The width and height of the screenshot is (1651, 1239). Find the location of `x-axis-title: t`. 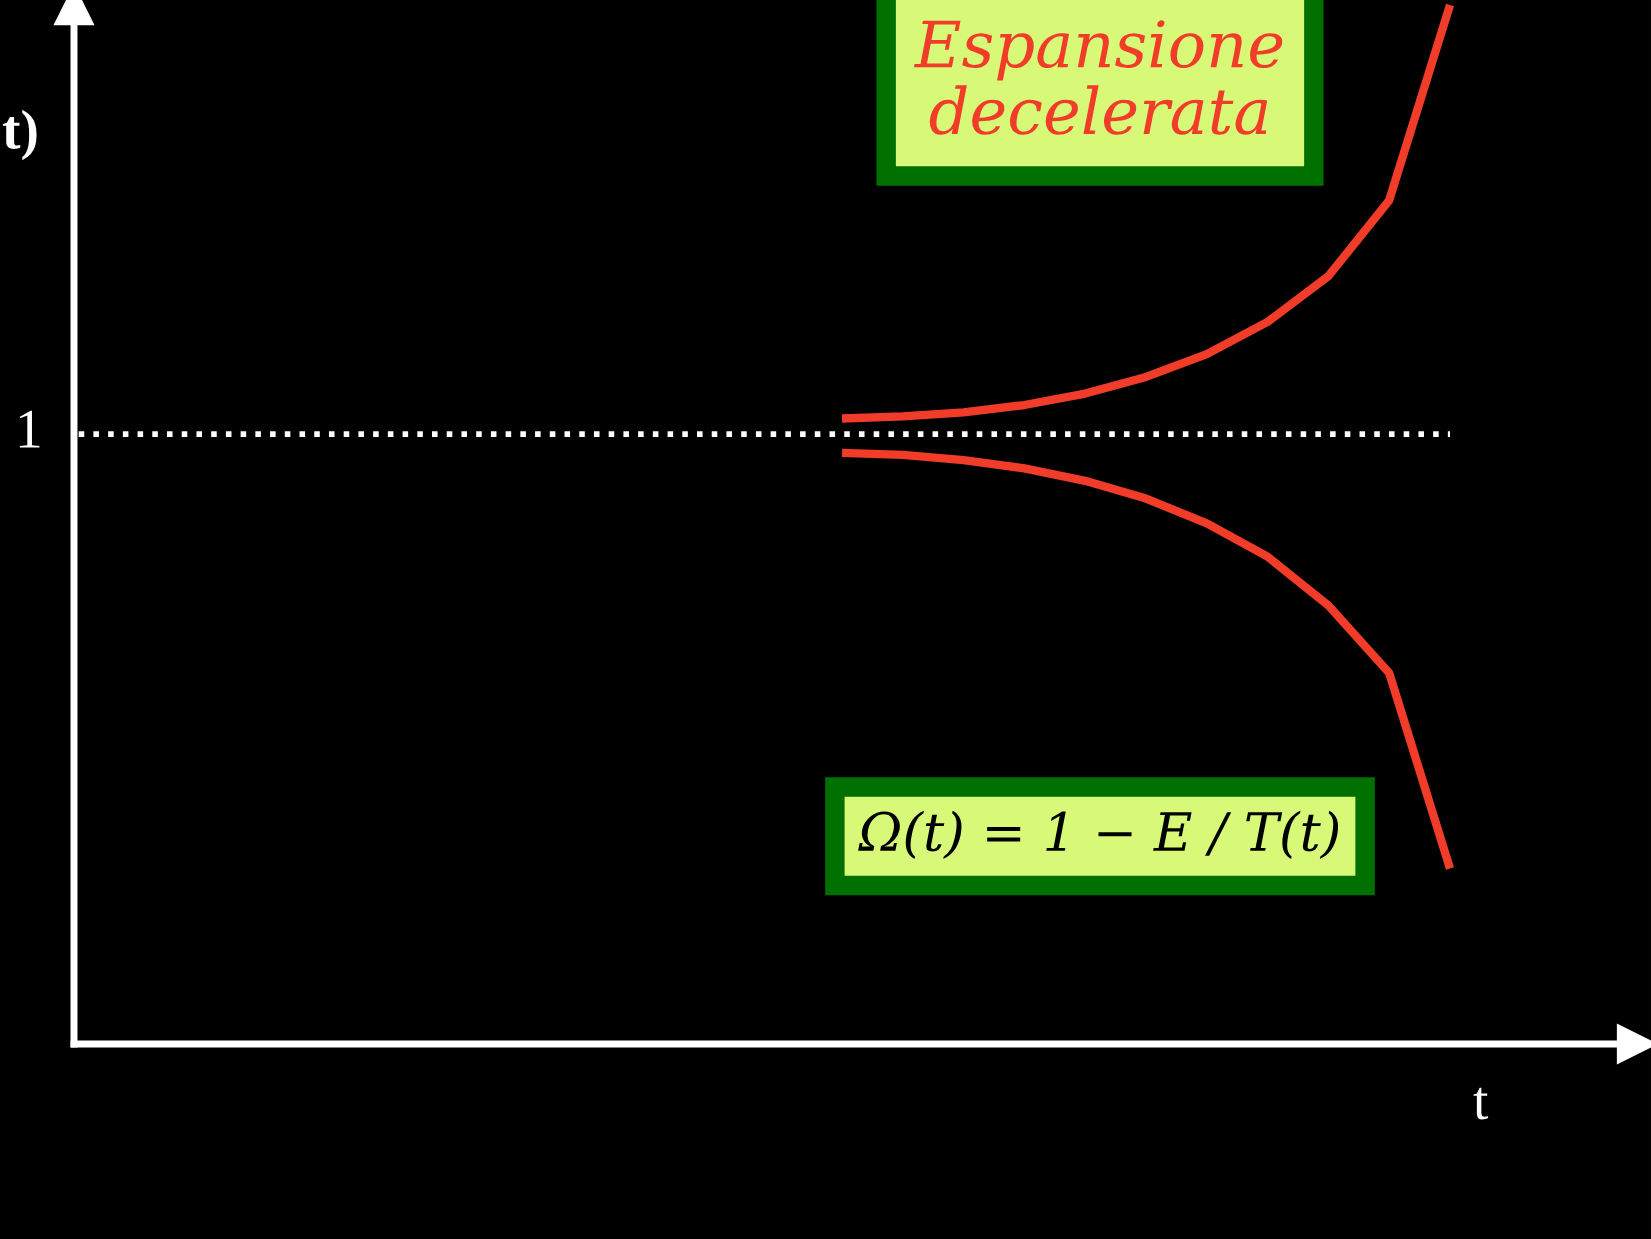

x-axis-title: t is located at coordinates (1481, 1103).